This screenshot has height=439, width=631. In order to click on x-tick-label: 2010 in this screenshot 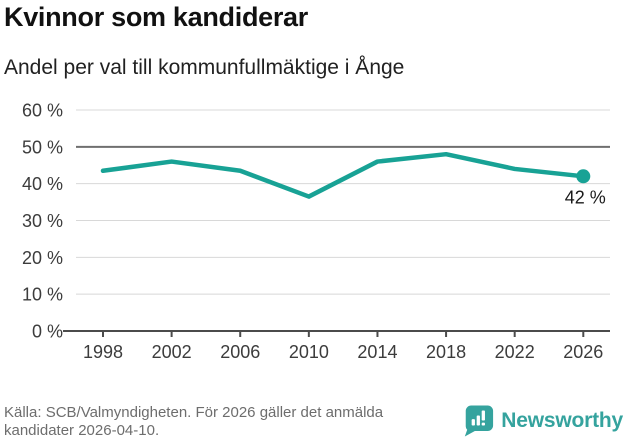, I will do `click(309, 352)`.